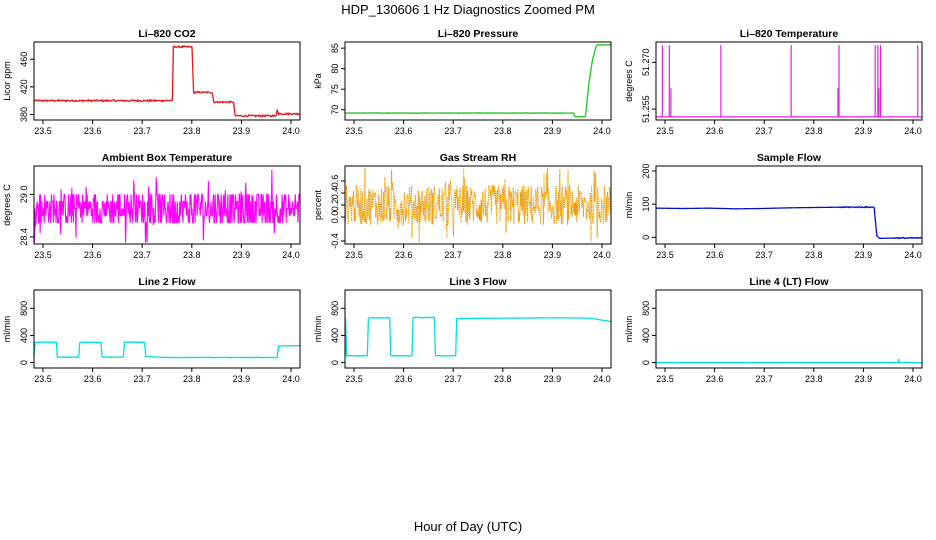 Image resolution: width=936 pixels, height=540 pixels. Describe the element at coordinates (7, 205) in the screenshot. I see `ylabel-ambient: degrees C` at that location.